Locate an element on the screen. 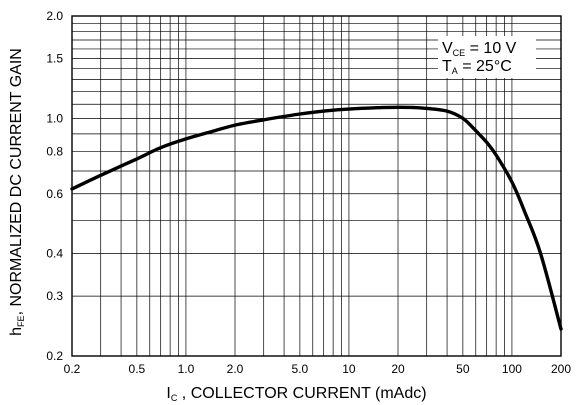 This screenshot has width=576, height=405. x-tick-labels: 0.2 0.5 1.0 2.0 5.0 10 20 50 100 200 is located at coordinates (318, 369).